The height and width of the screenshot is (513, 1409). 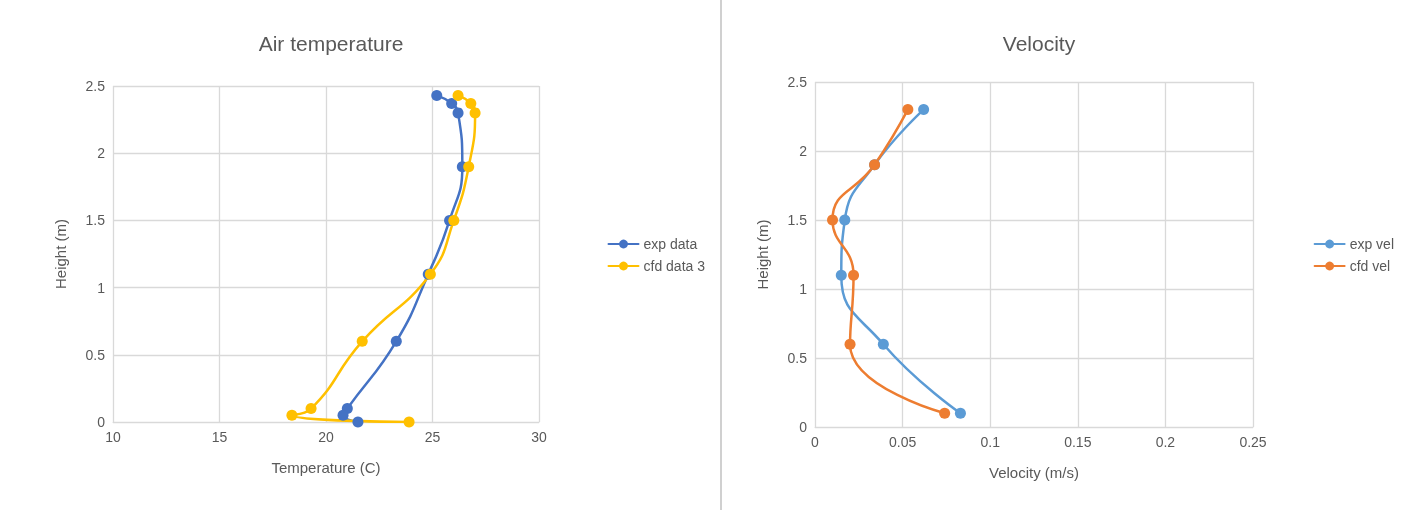 I want to click on x-tick-label: 0.05, so click(x=902, y=442).